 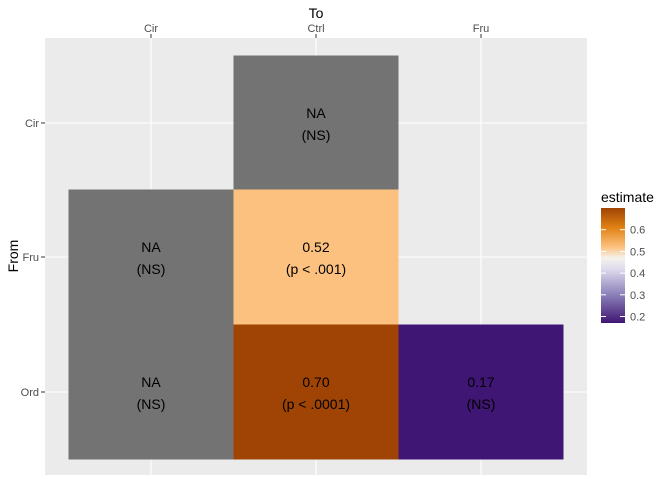 I want to click on y-tick-label: Cir, so click(x=32, y=124).